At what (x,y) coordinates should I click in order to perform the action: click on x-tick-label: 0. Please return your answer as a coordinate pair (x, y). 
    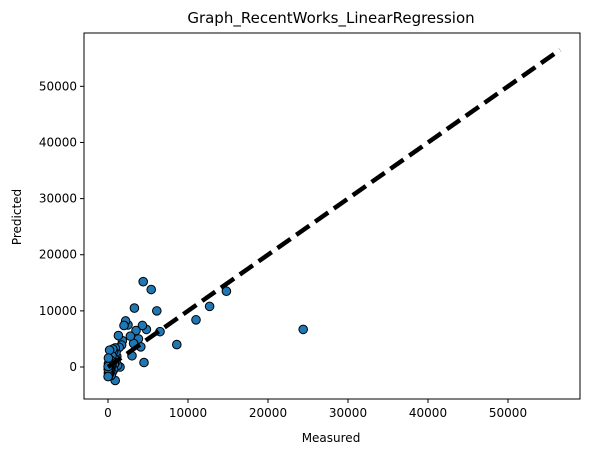
    Looking at the image, I should click on (108, 413).